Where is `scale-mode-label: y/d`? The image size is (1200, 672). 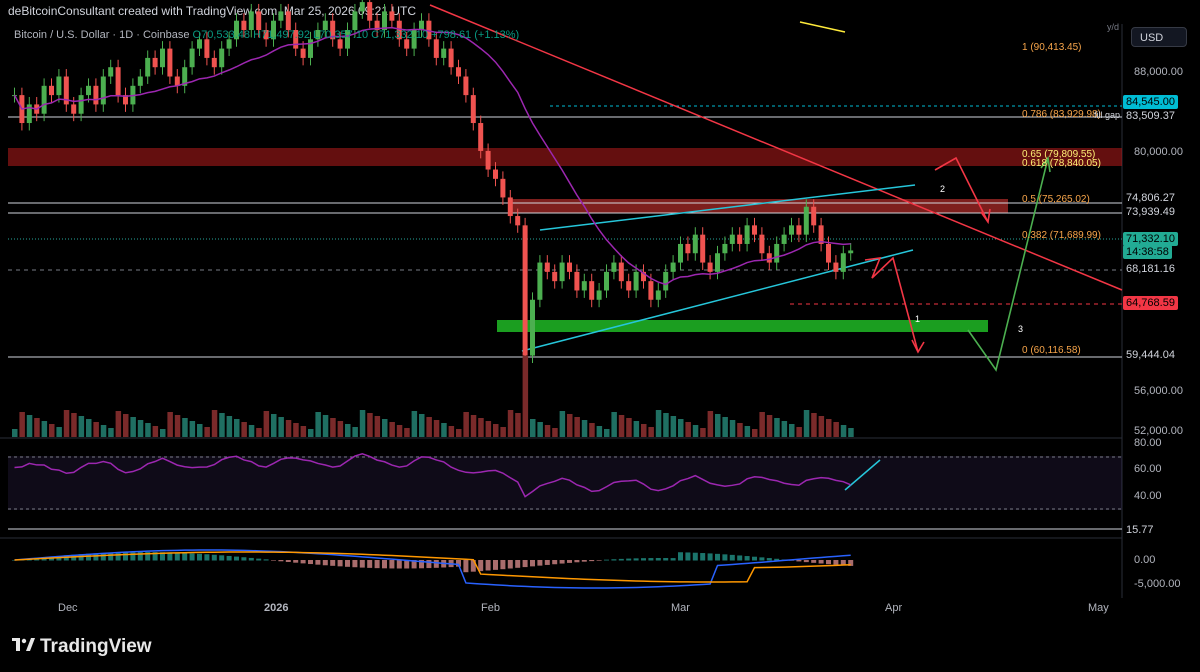 scale-mode-label: y/d is located at coordinates (1113, 27).